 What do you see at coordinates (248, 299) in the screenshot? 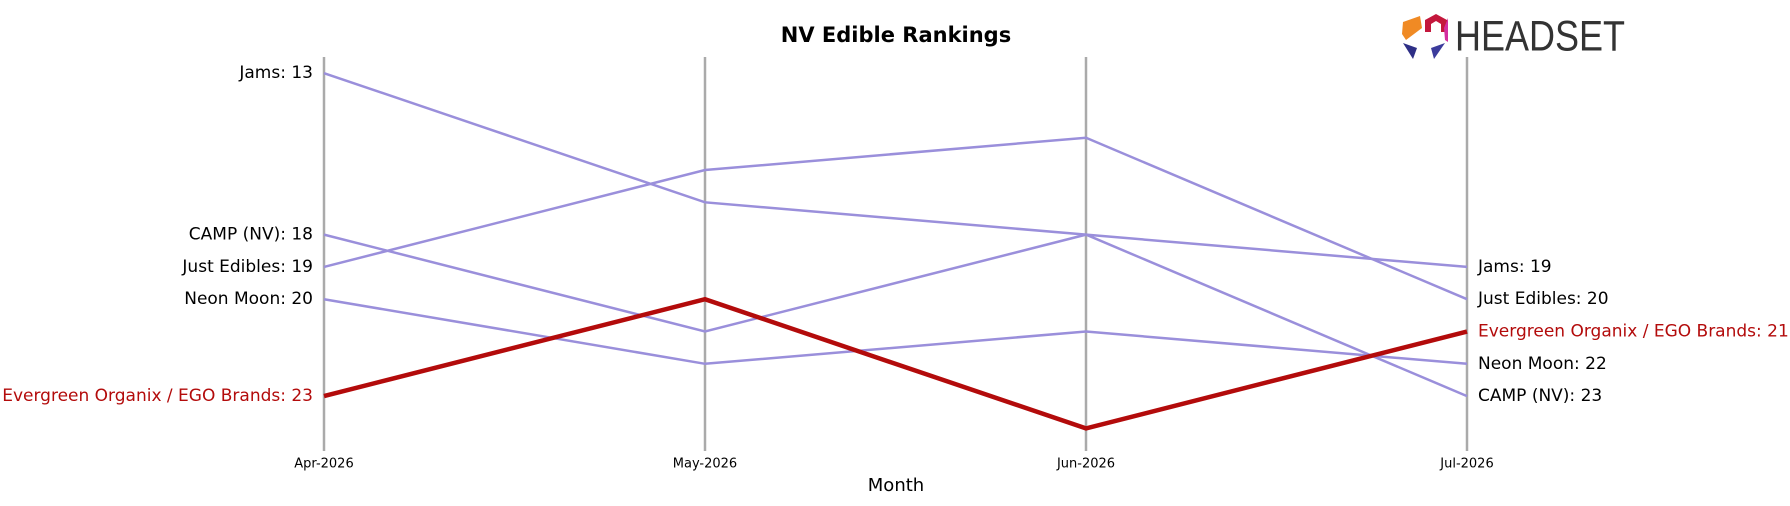
I see `end-label: Neon Moon: 20` at bounding box center [248, 299].